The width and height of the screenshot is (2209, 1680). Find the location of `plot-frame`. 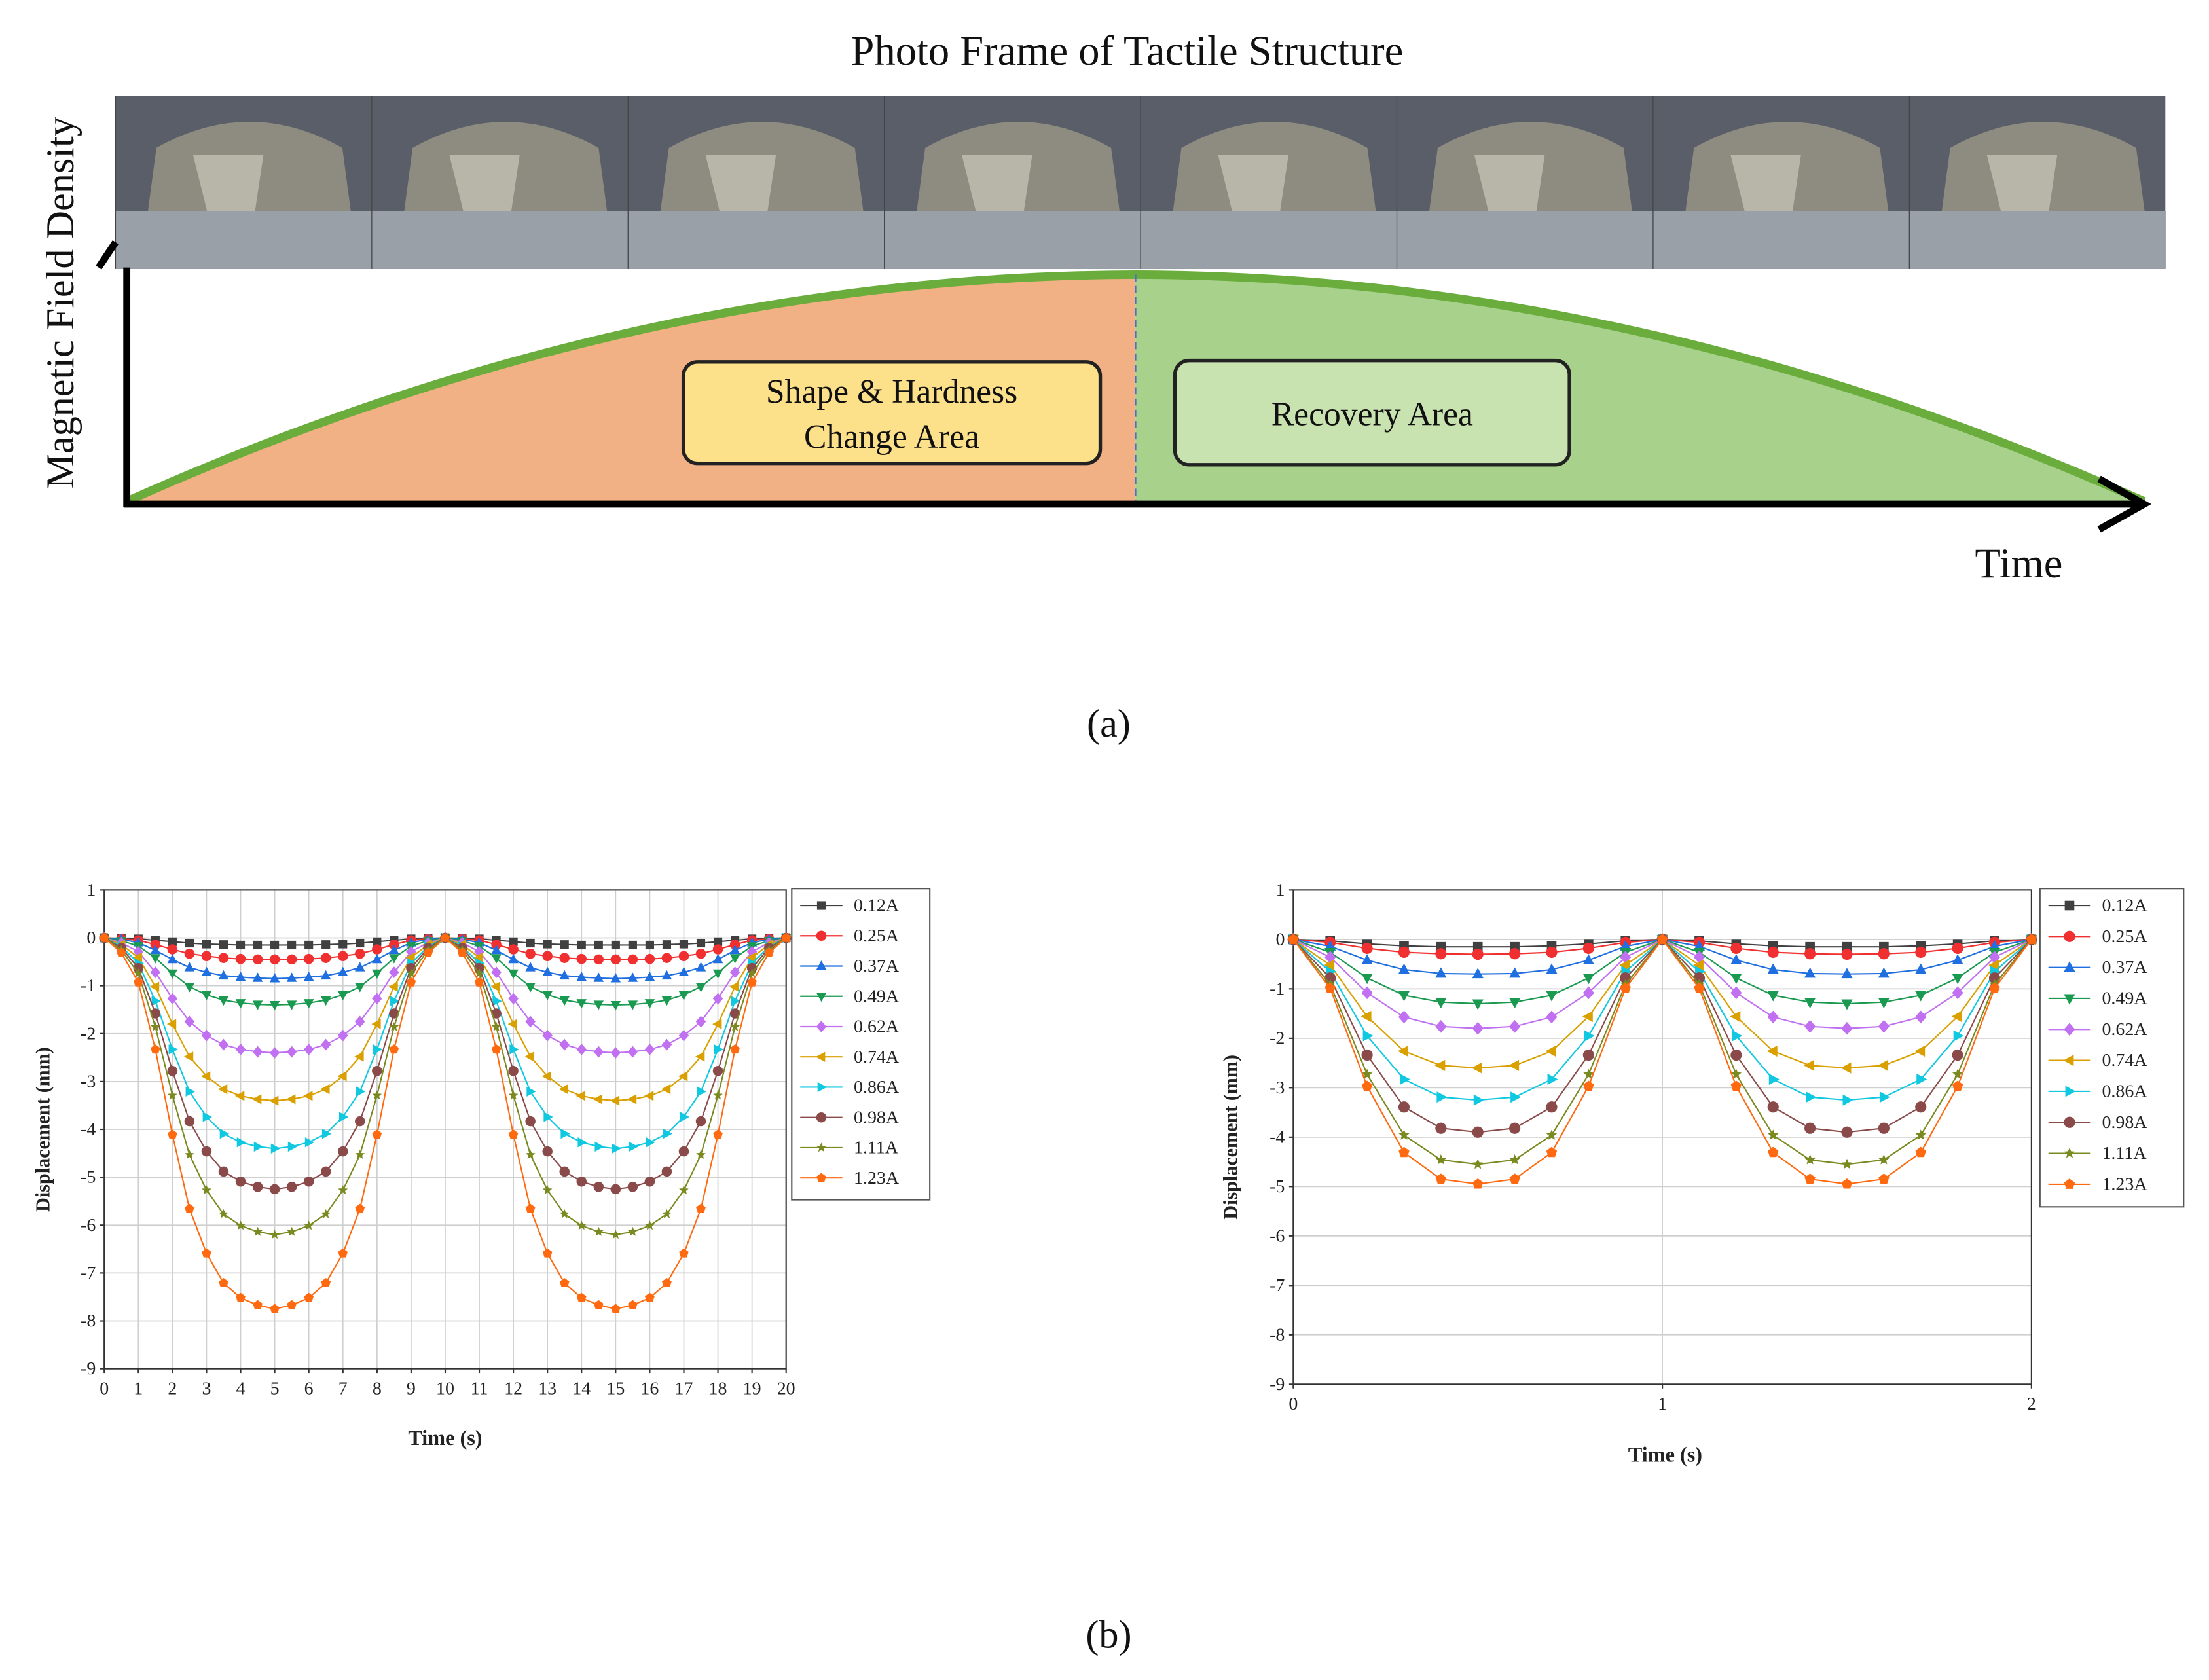

plot-frame is located at coordinates (1662, 1137).